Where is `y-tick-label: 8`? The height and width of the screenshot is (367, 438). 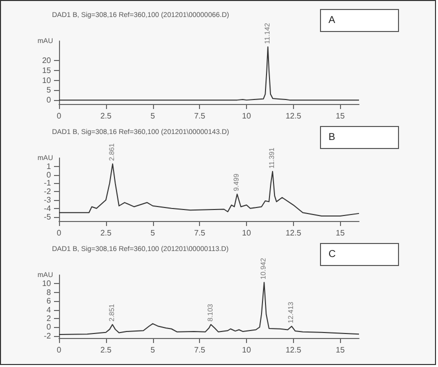
y-tick-label: 8 is located at coordinates (49, 292).